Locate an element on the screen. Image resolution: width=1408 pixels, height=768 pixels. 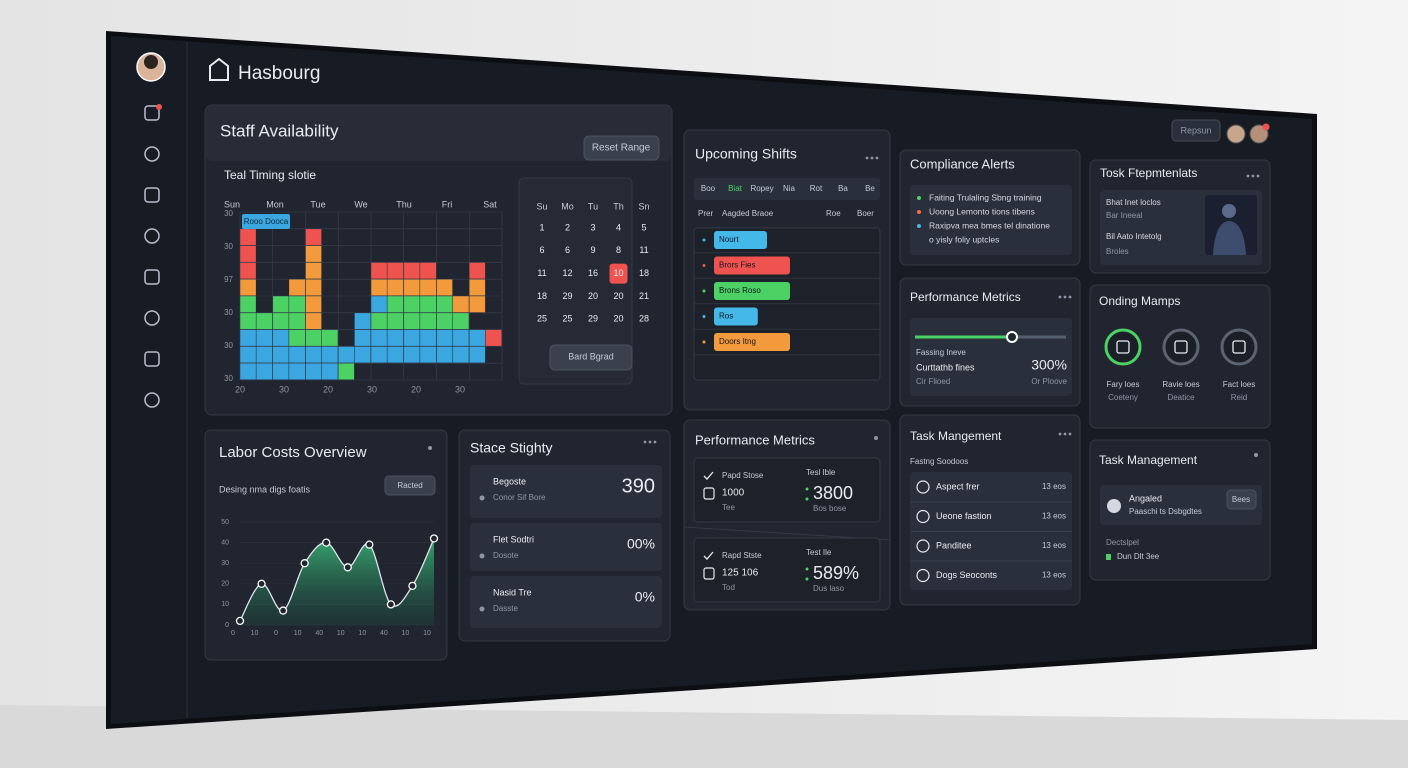
progress-ring is located at coordinates (1123, 347).